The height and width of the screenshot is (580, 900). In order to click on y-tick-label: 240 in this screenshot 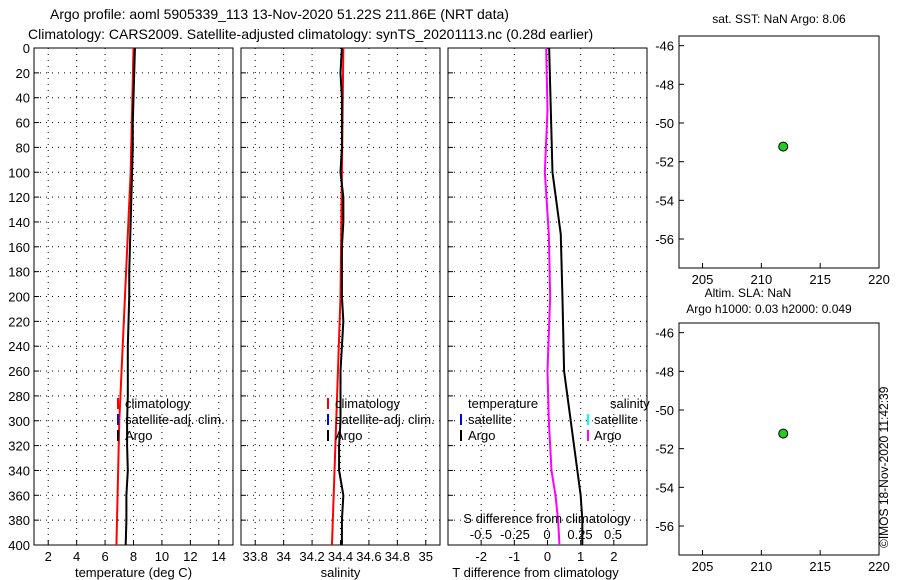, I will do `click(19, 346)`.